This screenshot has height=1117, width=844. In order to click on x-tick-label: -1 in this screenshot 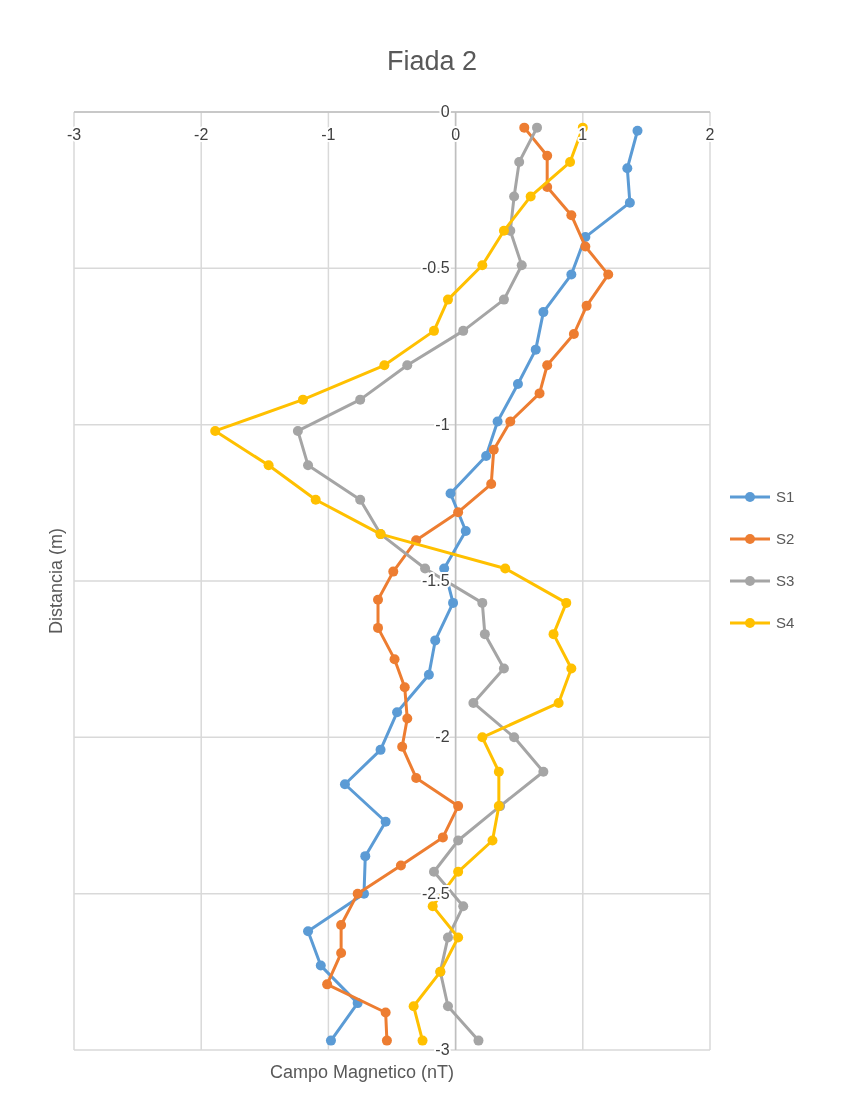, I will do `click(328, 134)`.